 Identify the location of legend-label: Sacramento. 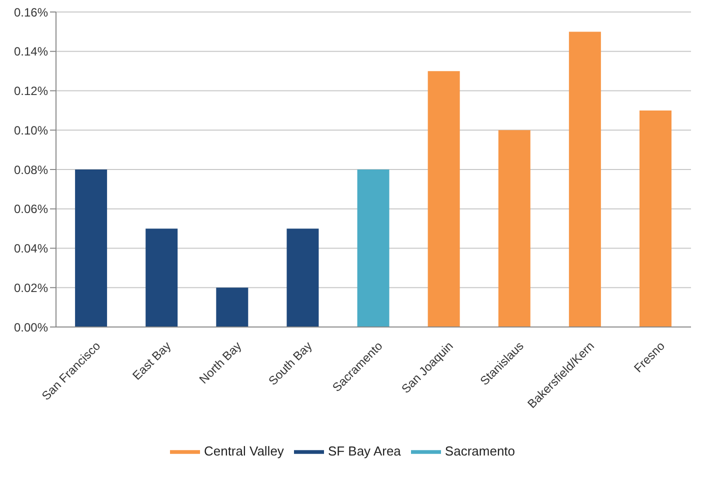
(480, 450).